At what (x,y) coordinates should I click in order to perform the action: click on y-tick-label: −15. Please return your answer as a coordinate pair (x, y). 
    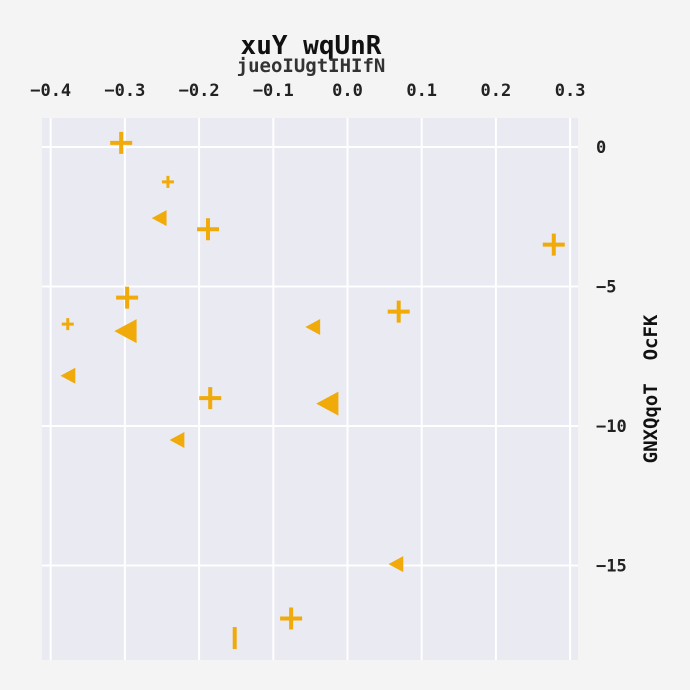
    Looking at the image, I should click on (611, 567).